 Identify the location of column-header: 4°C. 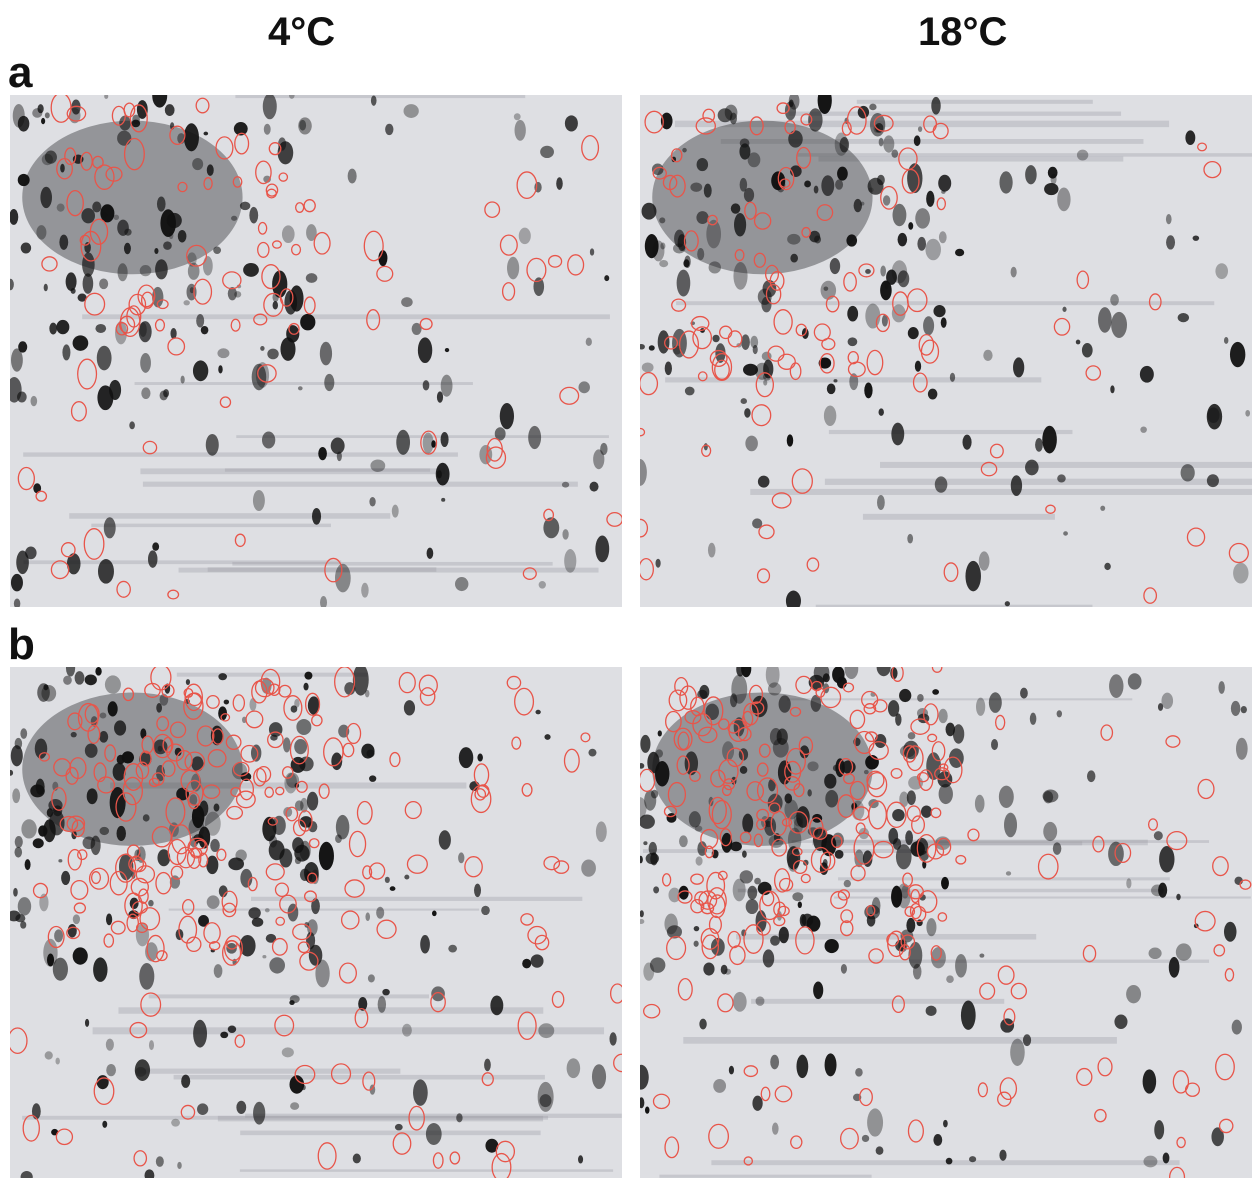
(302, 32).